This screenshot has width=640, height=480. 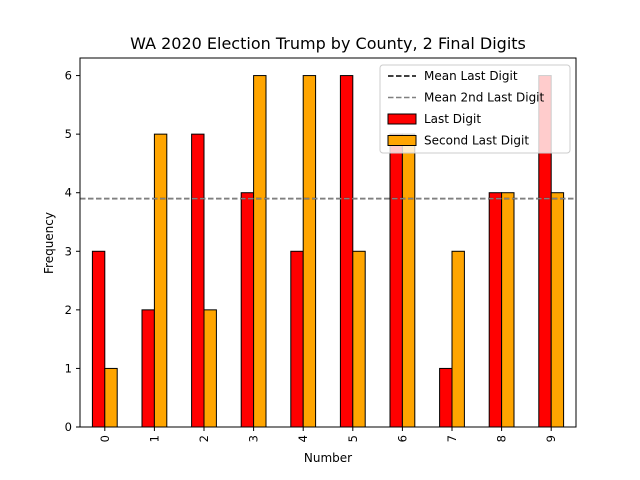 I want to click on y-axis-label: Frequency, so click(x=49, y=243).